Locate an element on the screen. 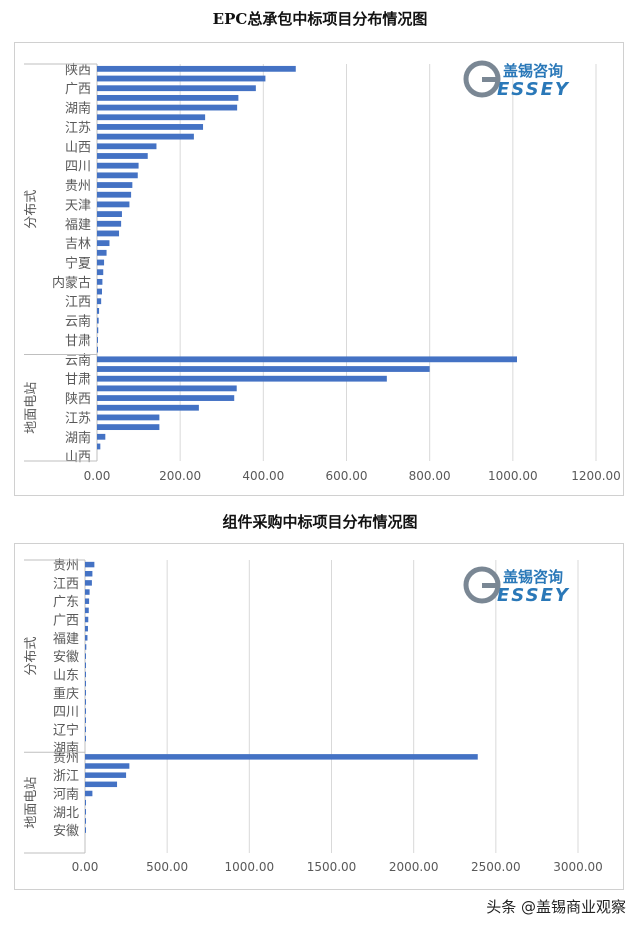 Image resolution: width=640 pixels, height=926 pixels. chart1-category-label: 江西 is located at coordinates (78, 302).